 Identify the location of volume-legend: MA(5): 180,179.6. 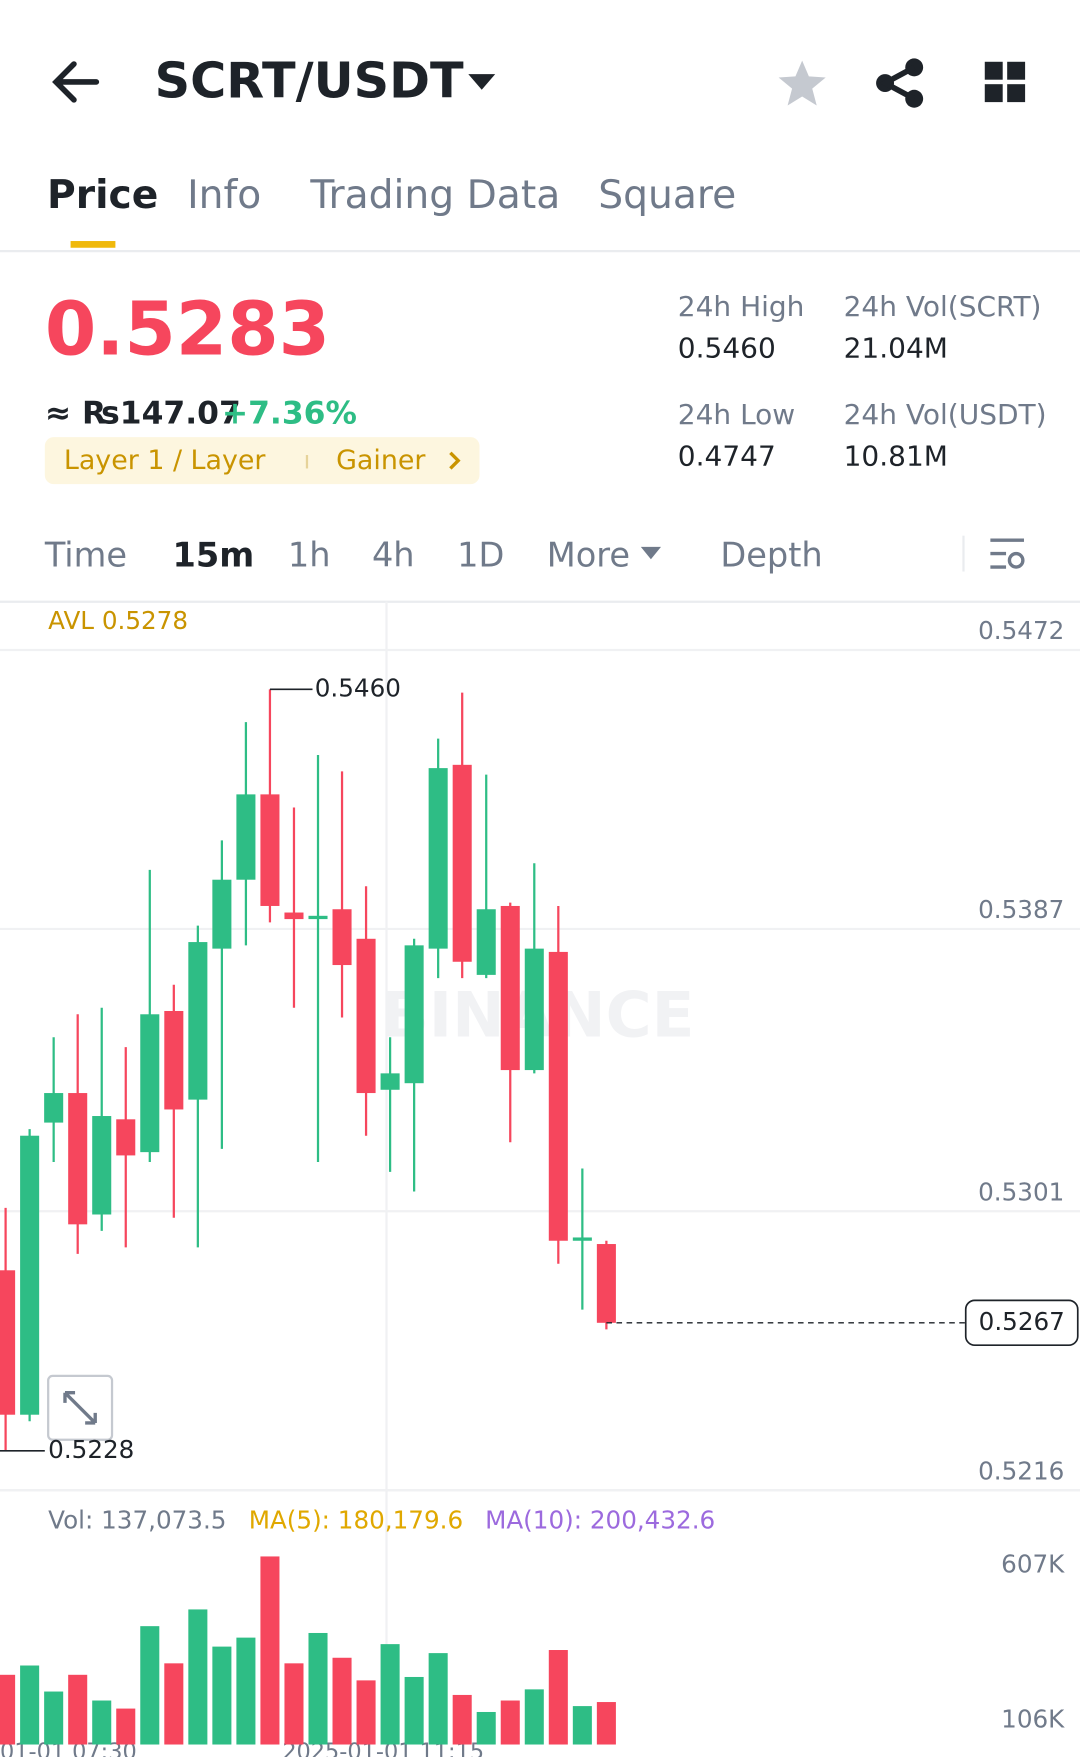
(356, 1520).